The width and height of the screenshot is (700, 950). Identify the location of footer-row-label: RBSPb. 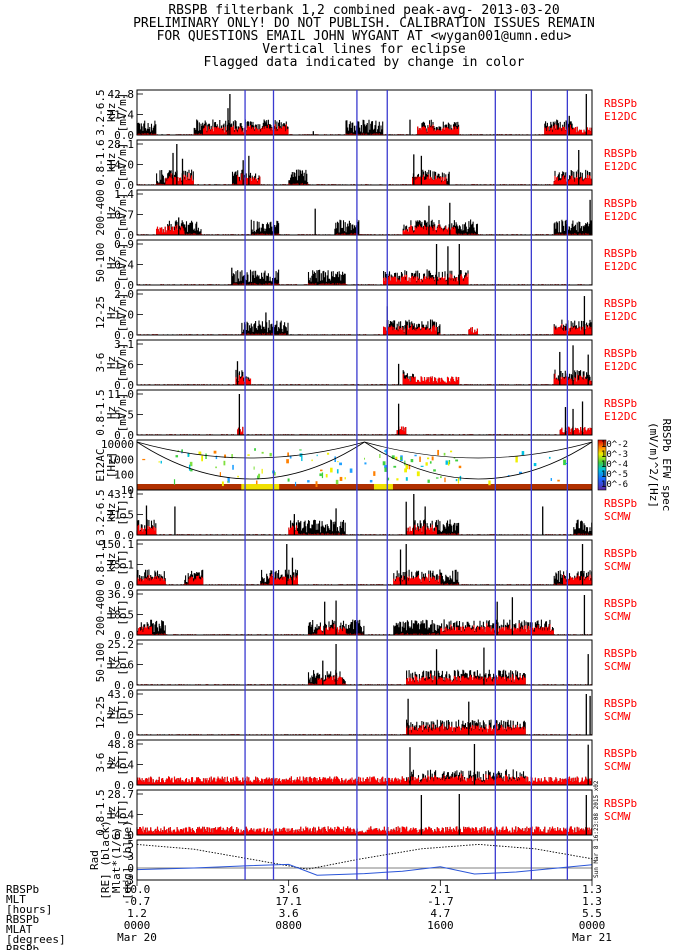
(22, 889).